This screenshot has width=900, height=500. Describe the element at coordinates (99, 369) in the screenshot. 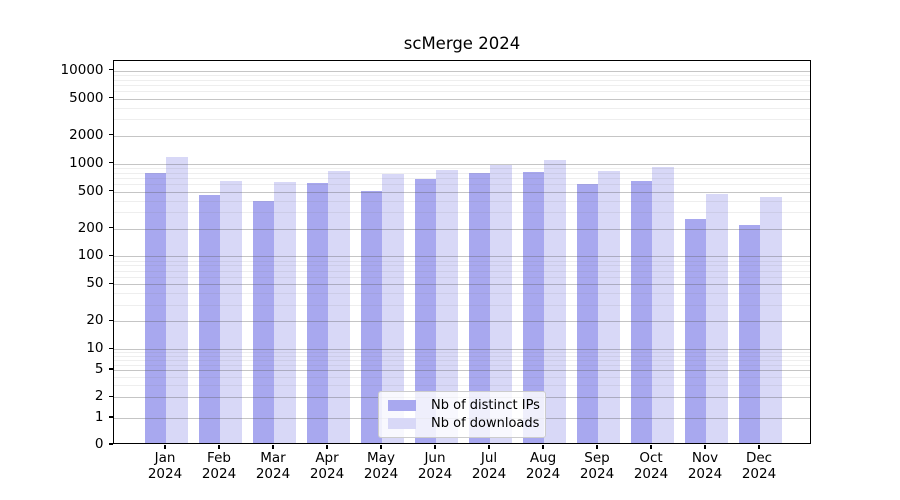

I see `y-tick-label: 5` at that location.